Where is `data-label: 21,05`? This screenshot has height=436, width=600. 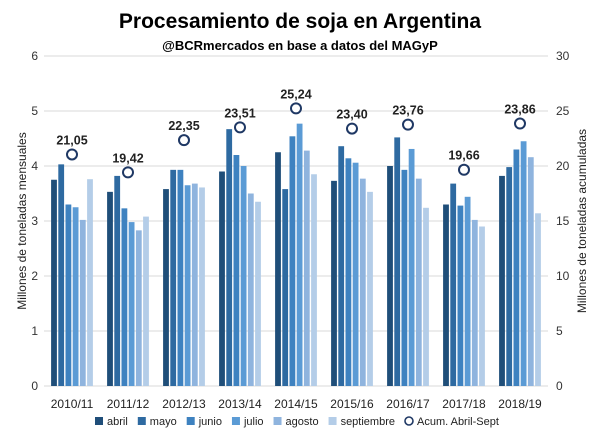
data-label: 21,05 is located at coordinates (71, 140).